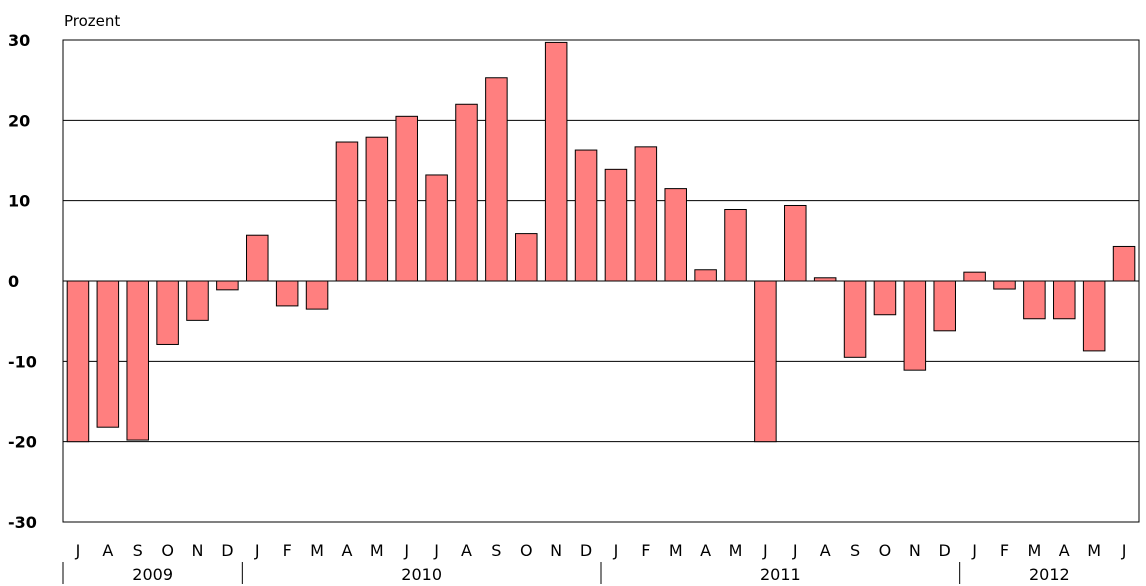 The width and height of the screenshot is (1146, 586). Describe the element at coordinates (19, 201) in the screenshot. I see `y-tick-label: 10` at that location.